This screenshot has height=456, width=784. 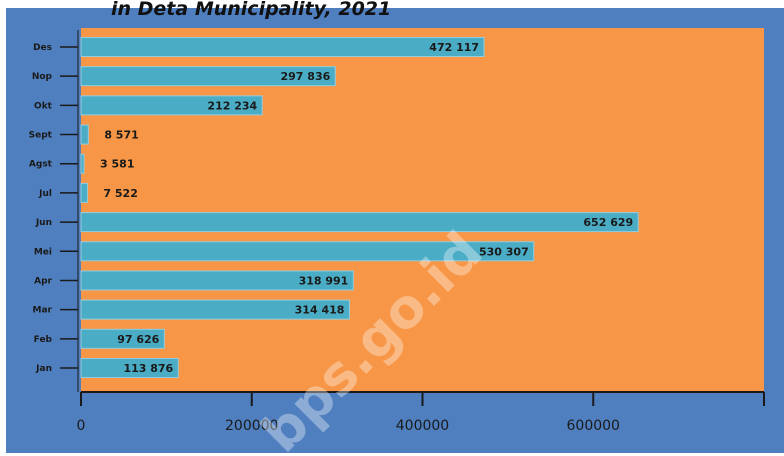 I want to click on data-label-jul: 7 522, so click(x=120, y=193).